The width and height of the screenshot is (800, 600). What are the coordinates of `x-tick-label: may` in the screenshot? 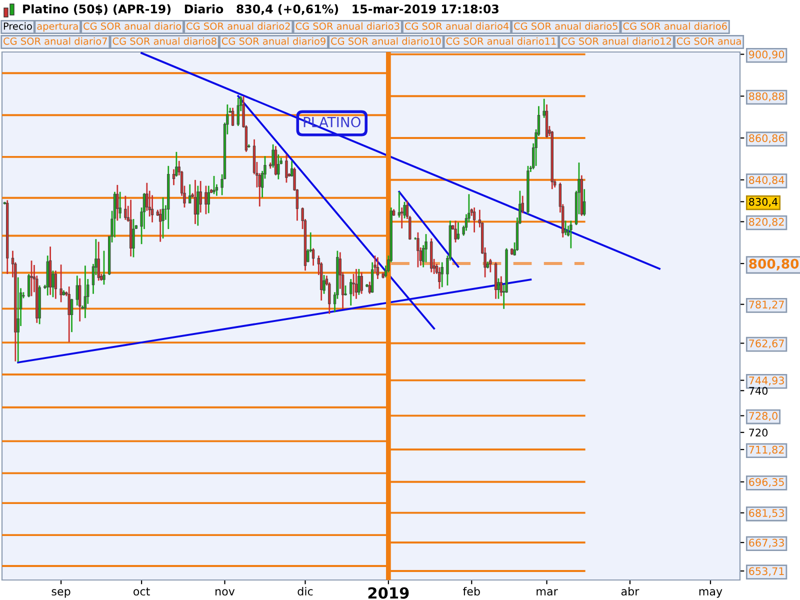 It's located at (710, 593).